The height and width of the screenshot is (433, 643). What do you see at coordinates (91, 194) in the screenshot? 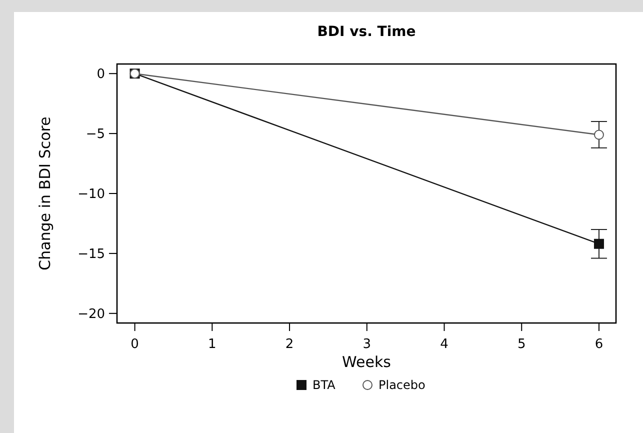
I see `y-tick-label: −10` at bounding box center [91, 194].